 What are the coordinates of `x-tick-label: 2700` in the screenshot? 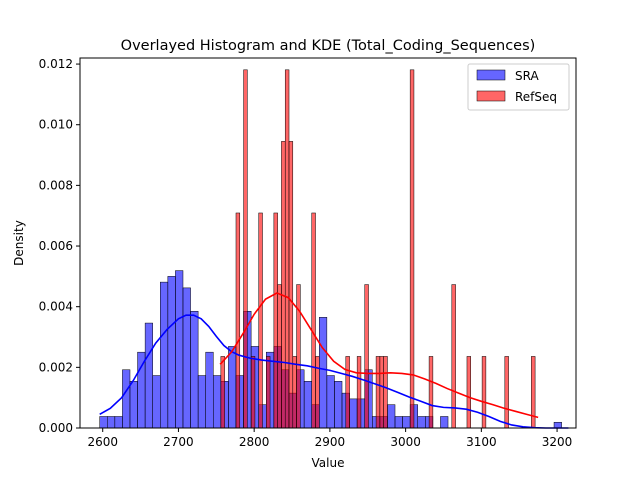 It's located at (178, 442).